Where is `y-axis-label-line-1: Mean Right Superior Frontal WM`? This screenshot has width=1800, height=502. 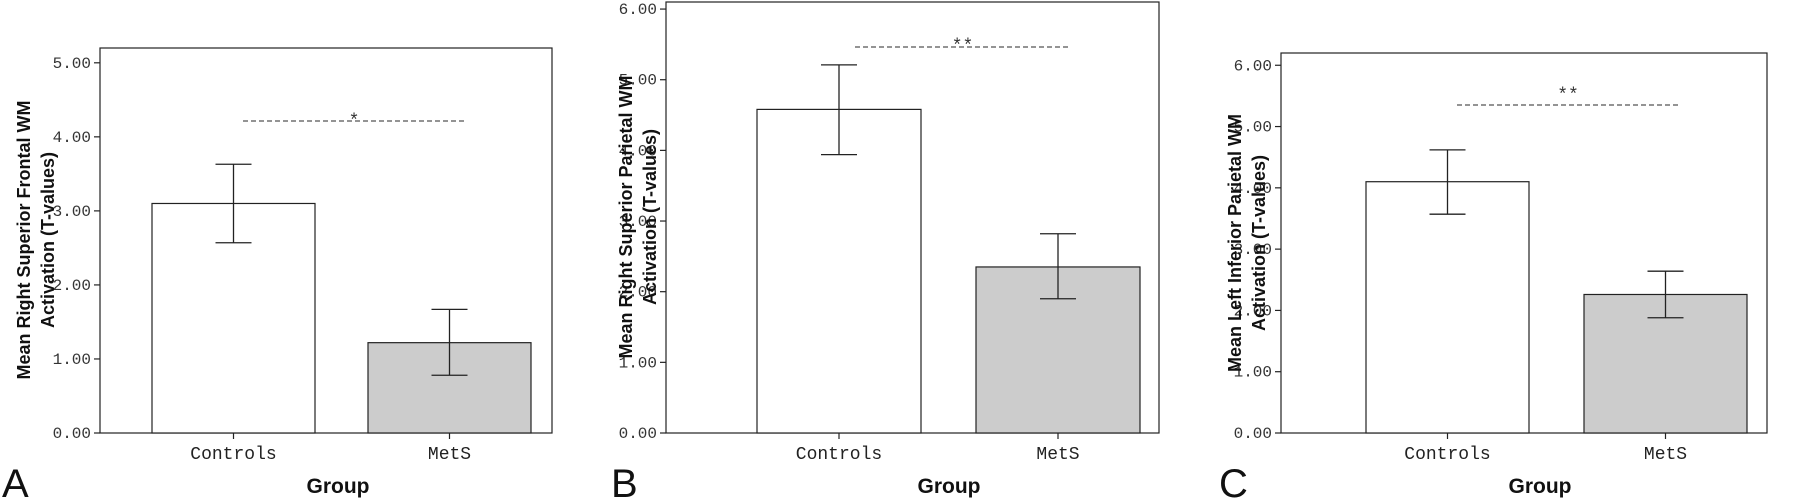 y-axis-label-line-1: Mean Right Superior Frontal WM is located at coordinates (24, 240).